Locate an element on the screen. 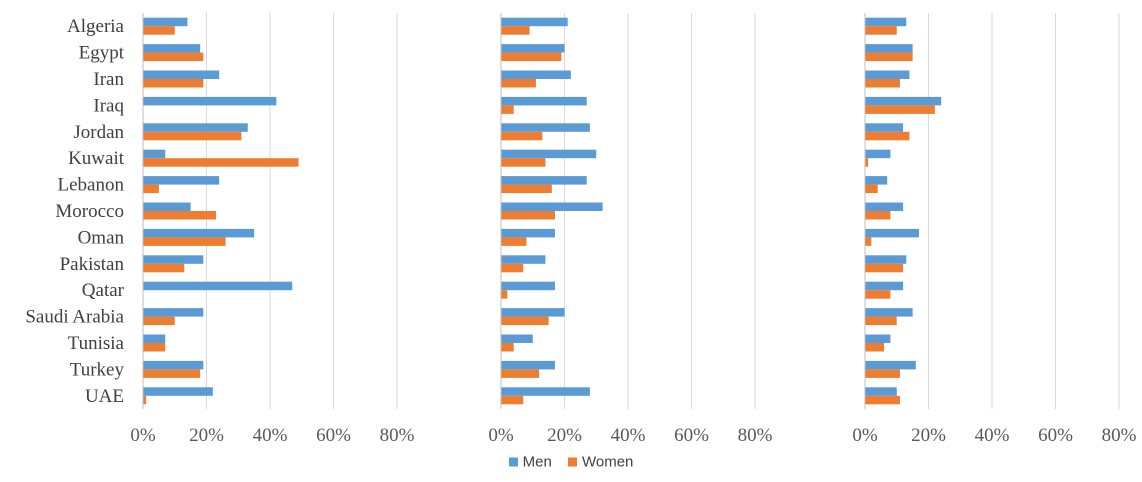  legend-swatch-women is located at coordinates (572, 462).